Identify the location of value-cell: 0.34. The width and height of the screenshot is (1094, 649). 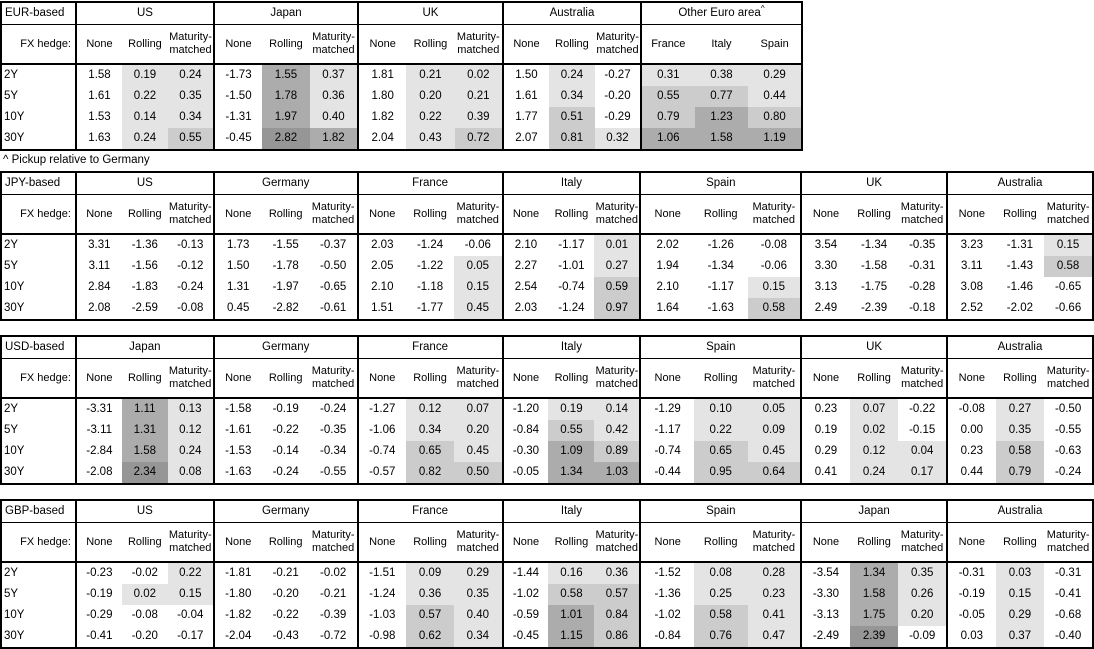
(478, 637).